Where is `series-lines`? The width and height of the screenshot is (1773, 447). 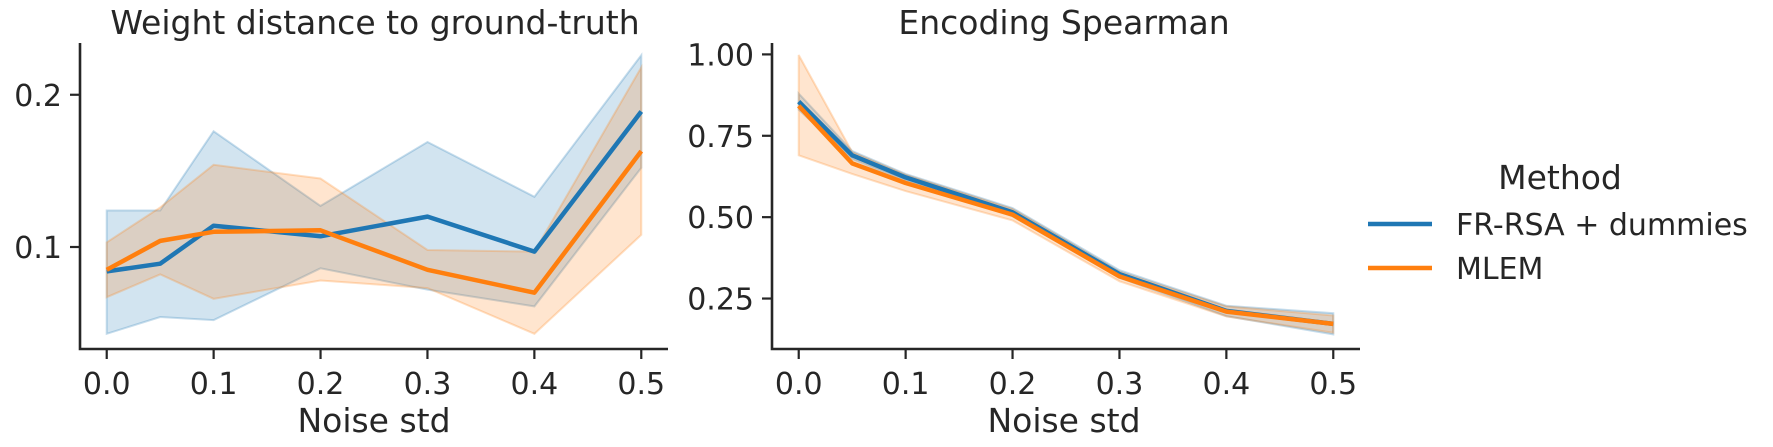
series-lines is located at coordinates (374, 202).